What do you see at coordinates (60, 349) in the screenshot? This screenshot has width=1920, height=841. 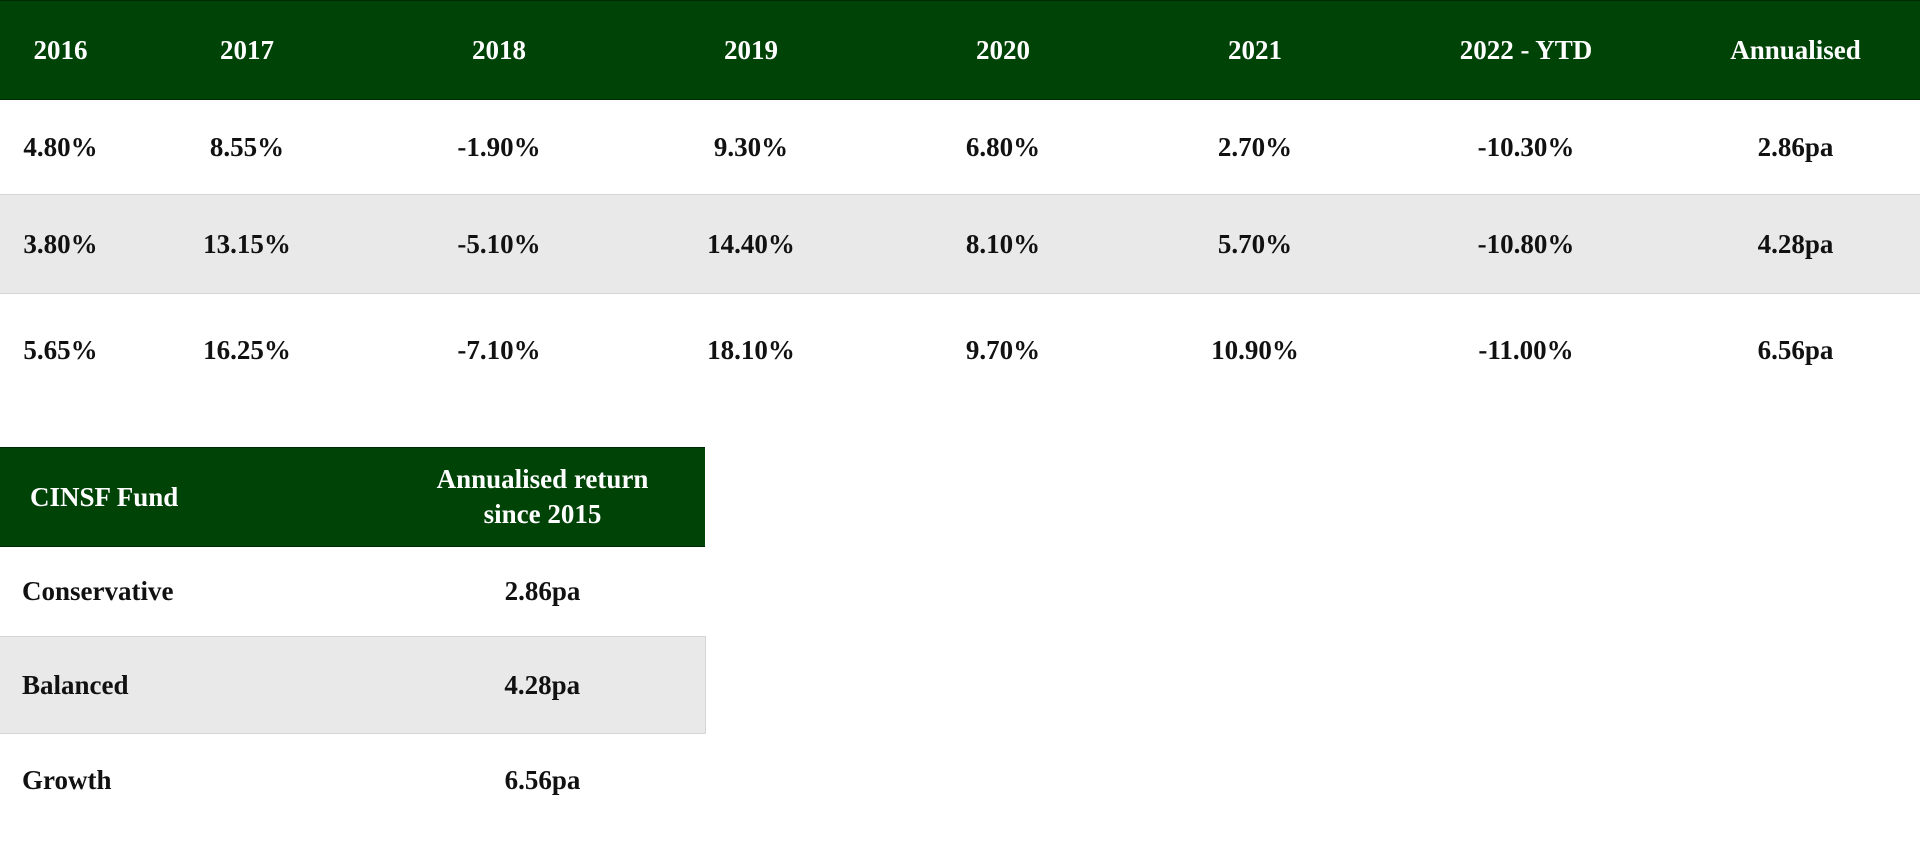 I see `table-cell: 5.65%` at bounding box center [60, 349].